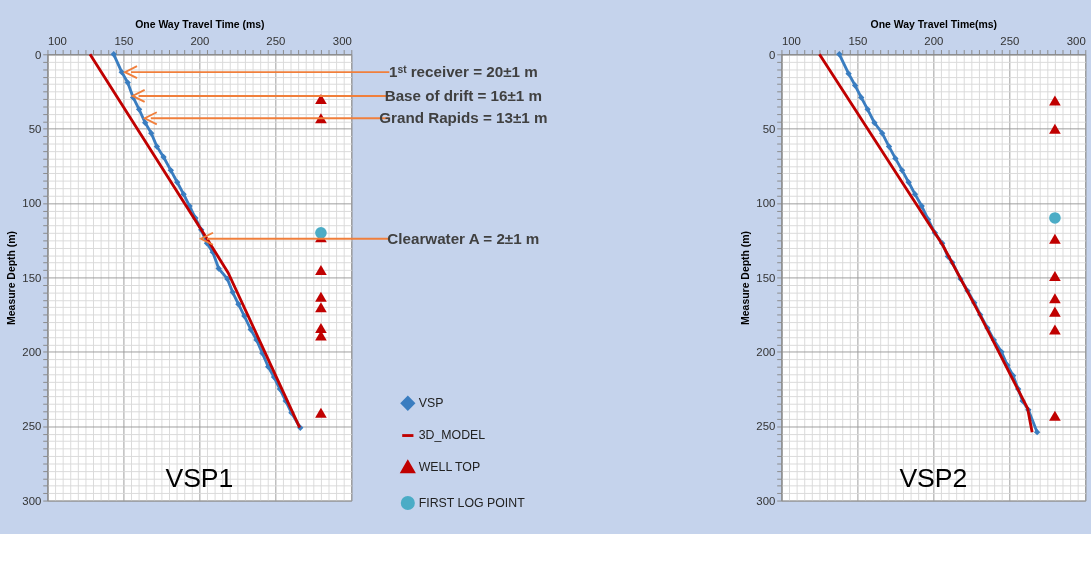  What do you see at coordinates (934, 25) in the screenshot?
I see `x-axis-title: One Way Travel Time(ms)` at bounding box center [934, 25].